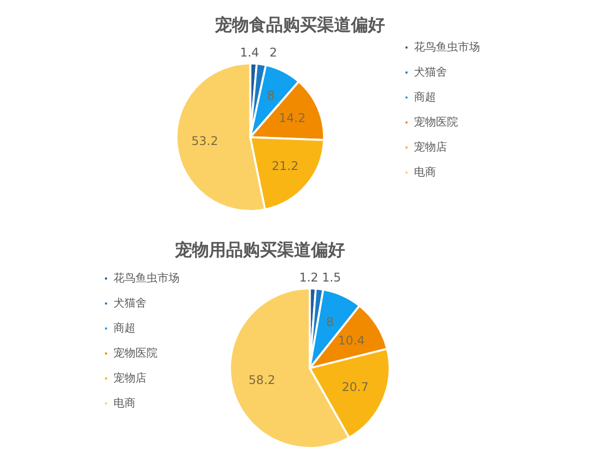 The height and width of the screenshot is (465, 600). I want to click on data-label: 20.7, so click(355, 387).